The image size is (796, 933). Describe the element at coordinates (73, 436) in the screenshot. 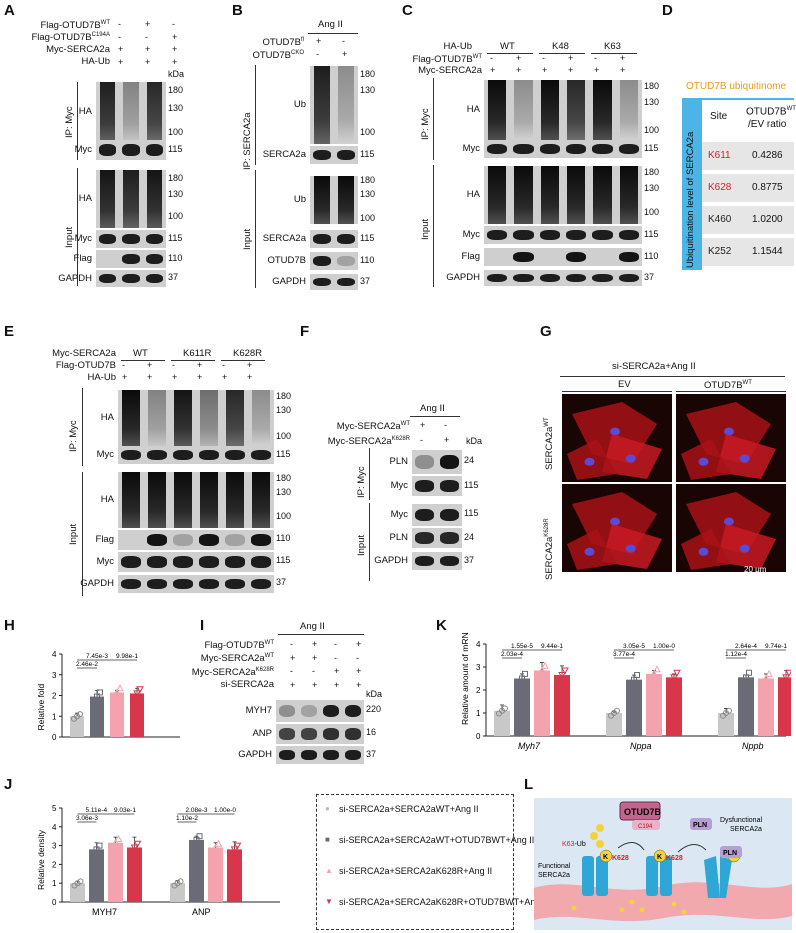

I see `e-ip-label: IP: Myc` at that location.